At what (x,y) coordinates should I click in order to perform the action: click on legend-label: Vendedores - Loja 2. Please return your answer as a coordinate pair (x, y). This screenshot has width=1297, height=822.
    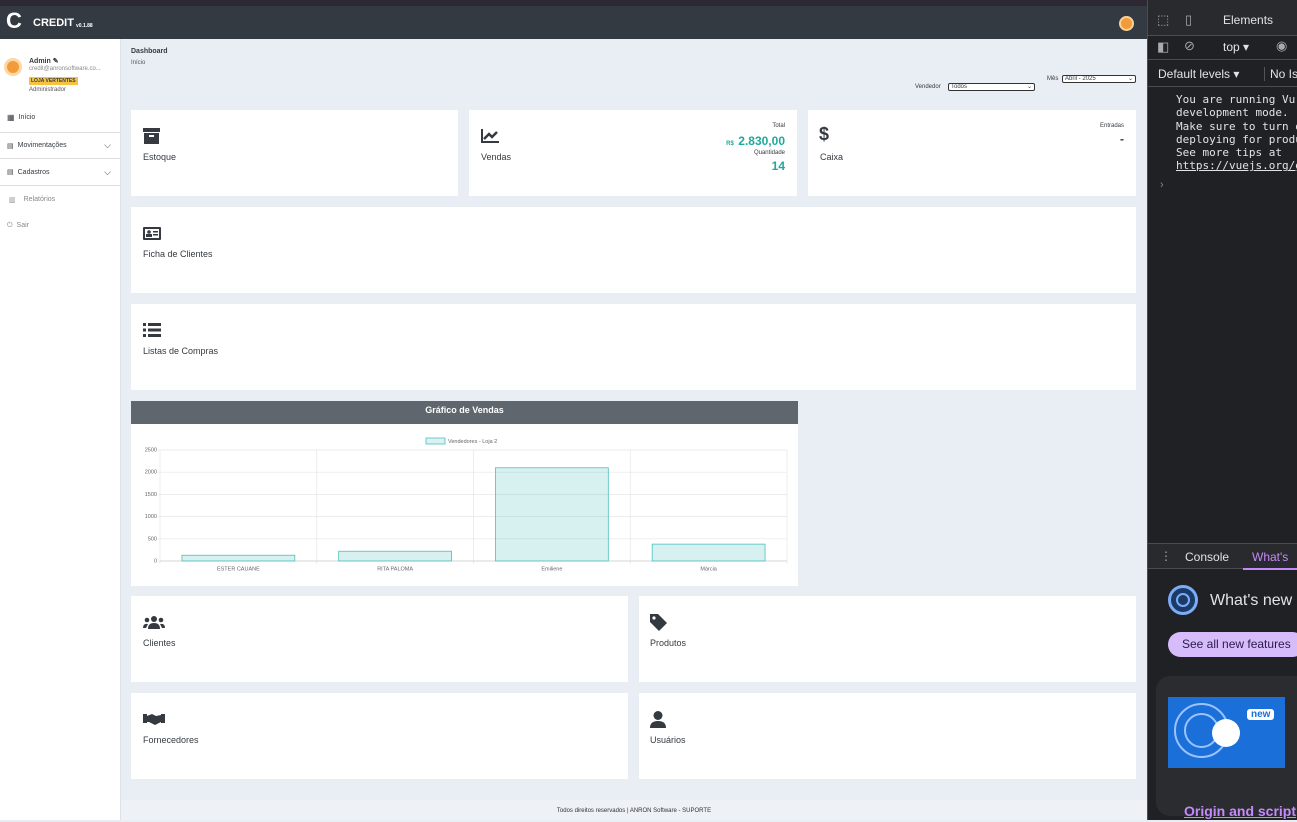
    Looking at the image, I should click on (472, 442).